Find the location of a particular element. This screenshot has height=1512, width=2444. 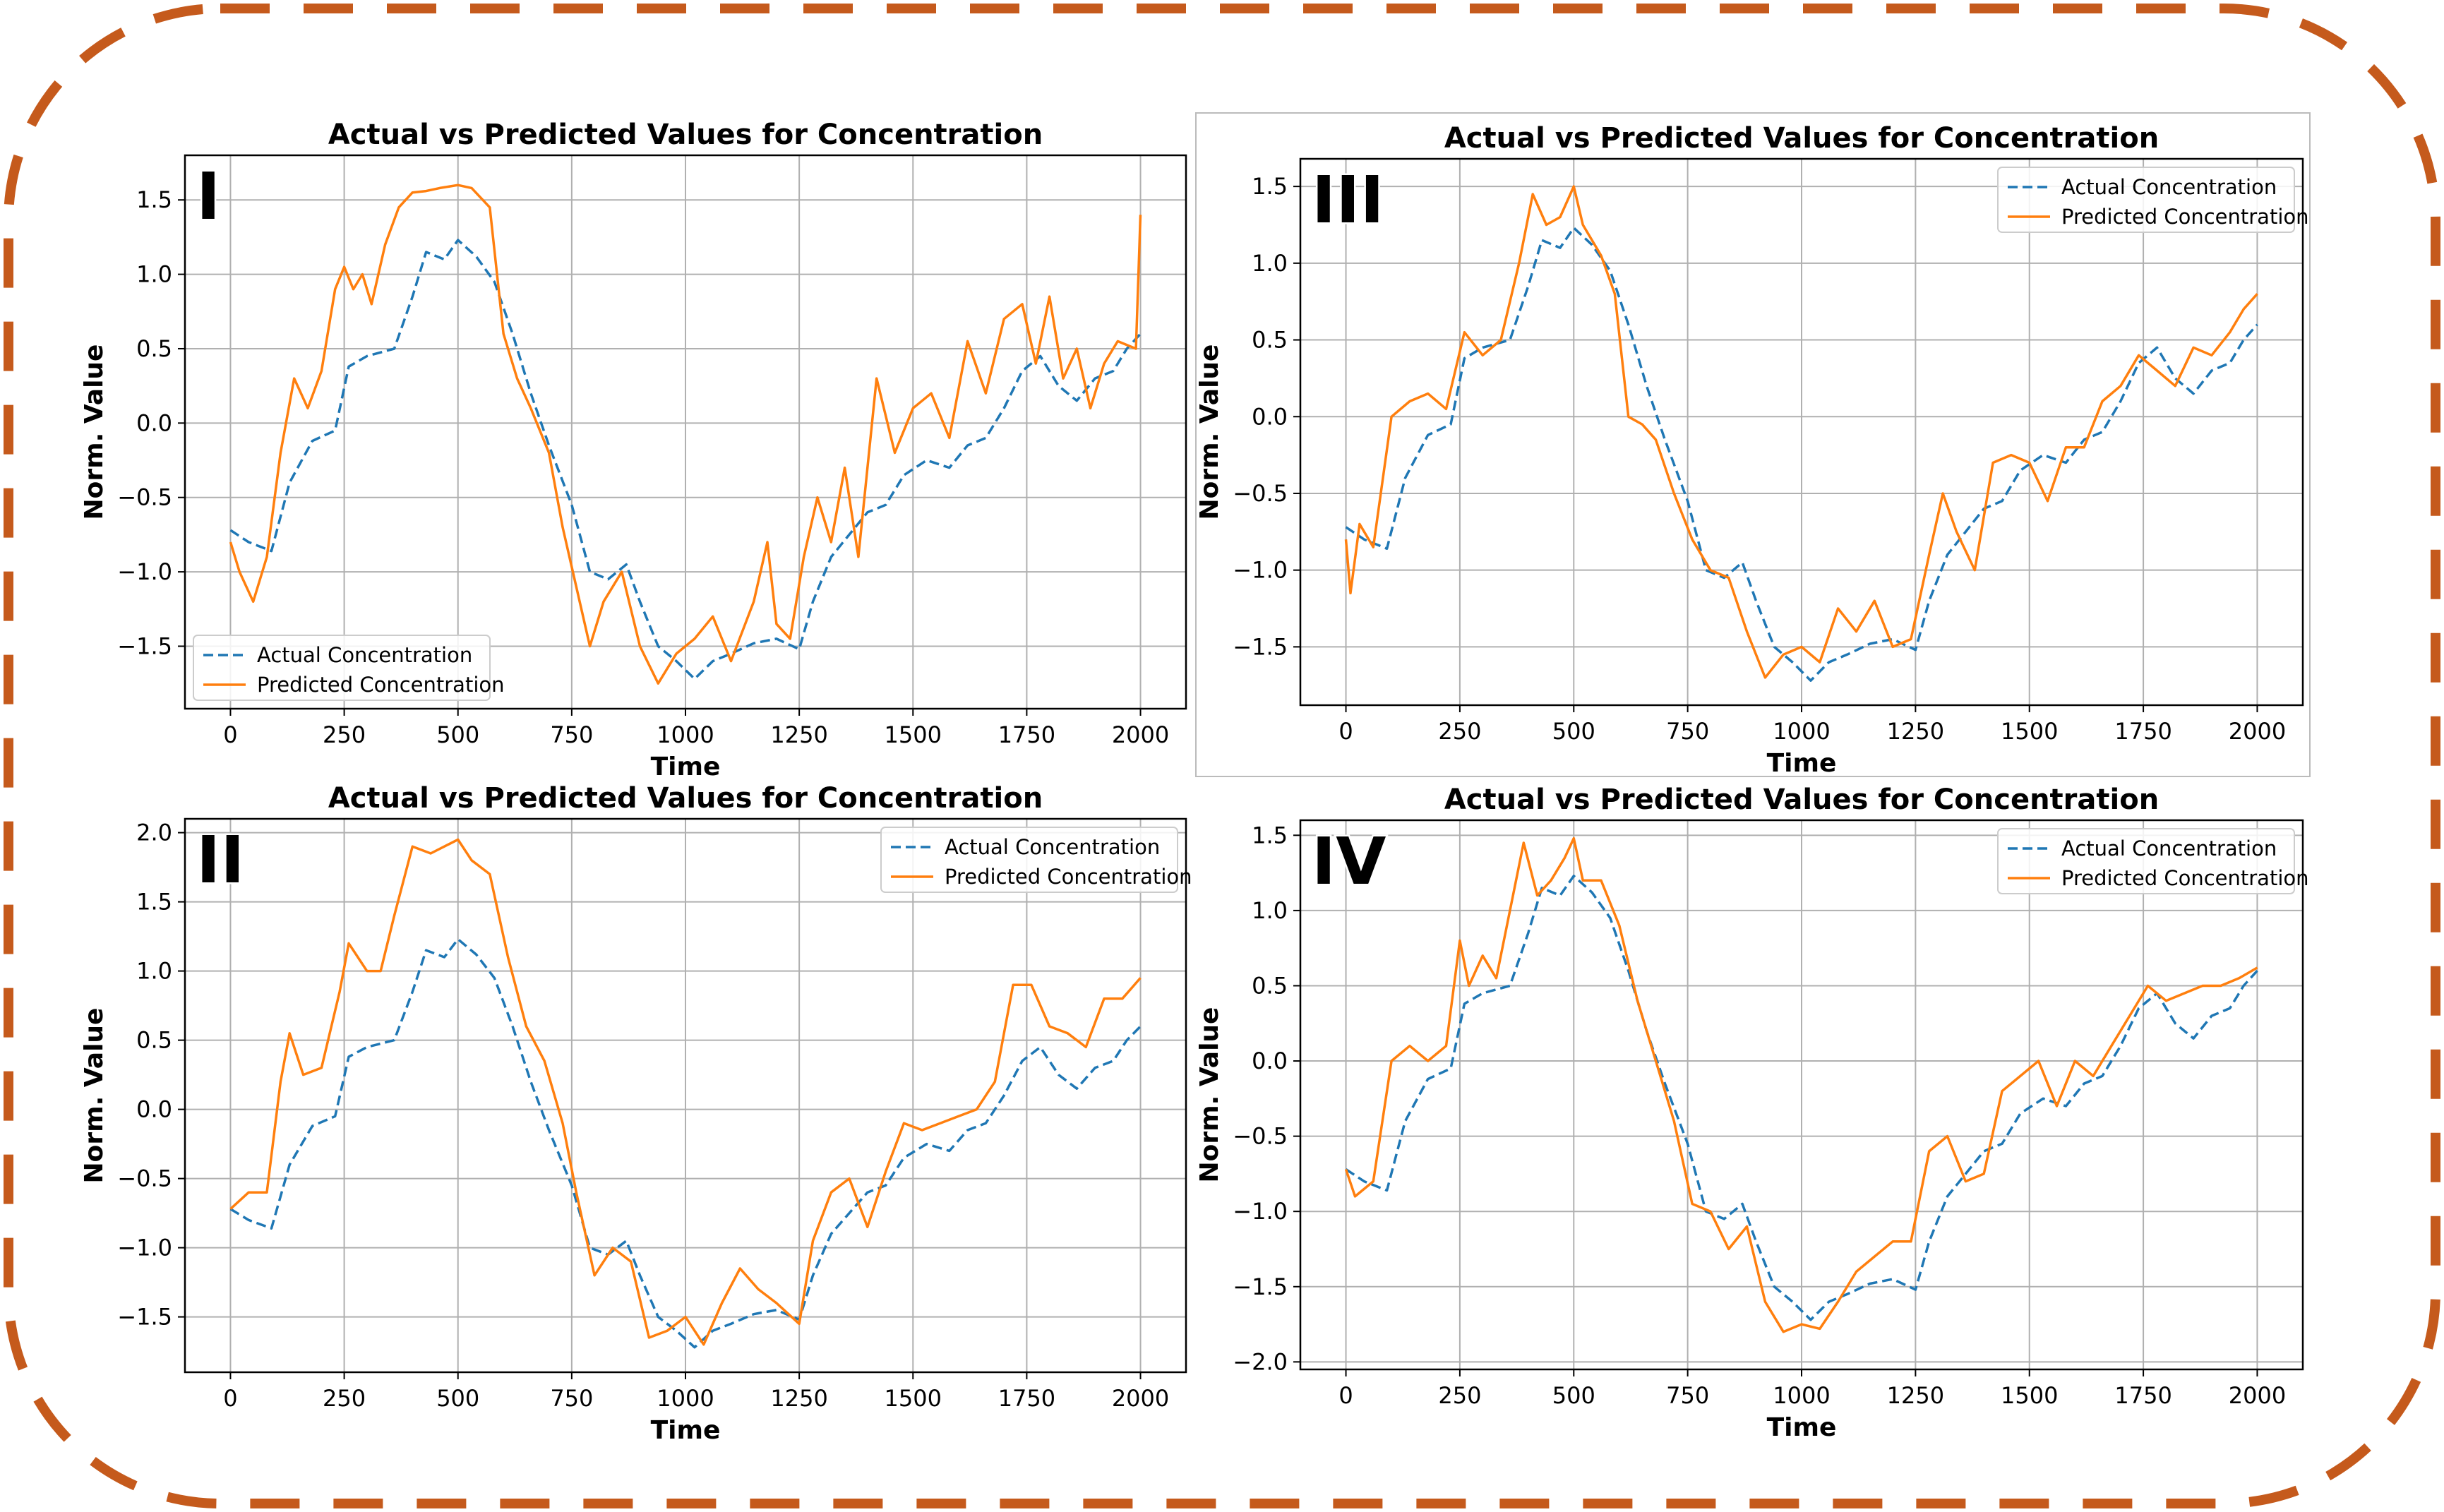

panel-label-I: I is located at coordinates (208, 196).